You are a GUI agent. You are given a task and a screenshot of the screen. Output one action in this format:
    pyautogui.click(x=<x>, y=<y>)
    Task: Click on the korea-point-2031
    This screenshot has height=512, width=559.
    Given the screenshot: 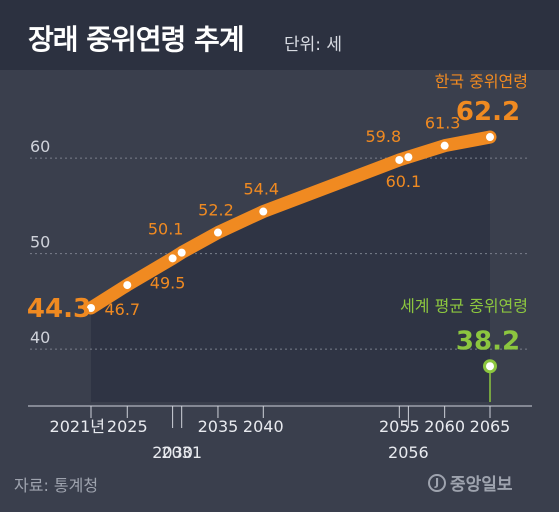 What is the action you would take?
    pyautogui.click(x=181, y=252)
    